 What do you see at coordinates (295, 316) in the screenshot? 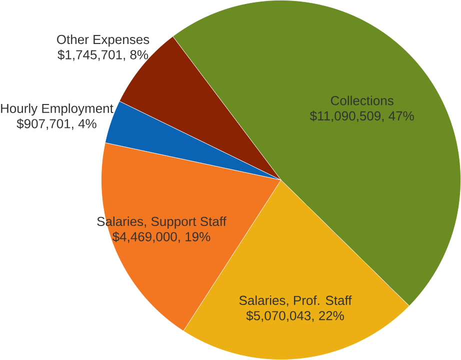
I see `data-label: $5,070,043, 22%` at bounding box center [295, 316].